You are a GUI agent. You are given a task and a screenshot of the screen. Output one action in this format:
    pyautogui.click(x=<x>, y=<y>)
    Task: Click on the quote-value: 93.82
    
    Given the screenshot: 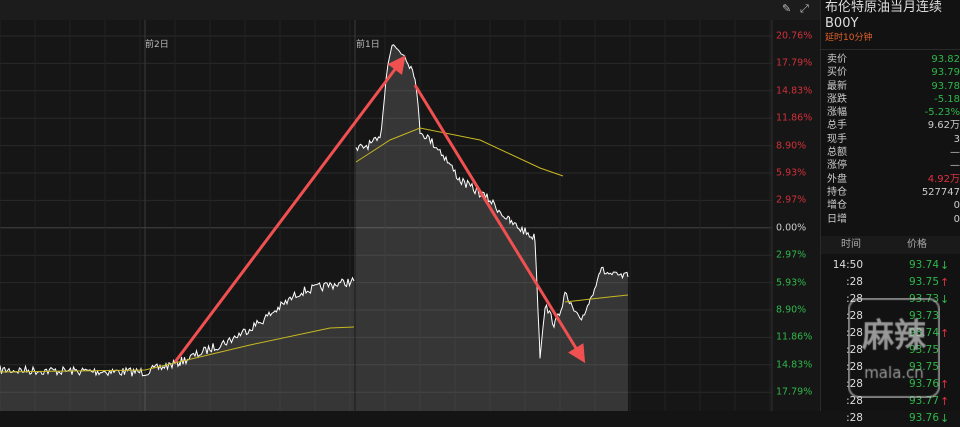 What is the action you would take?
    pyautogui.click(x=945, y=59)
    